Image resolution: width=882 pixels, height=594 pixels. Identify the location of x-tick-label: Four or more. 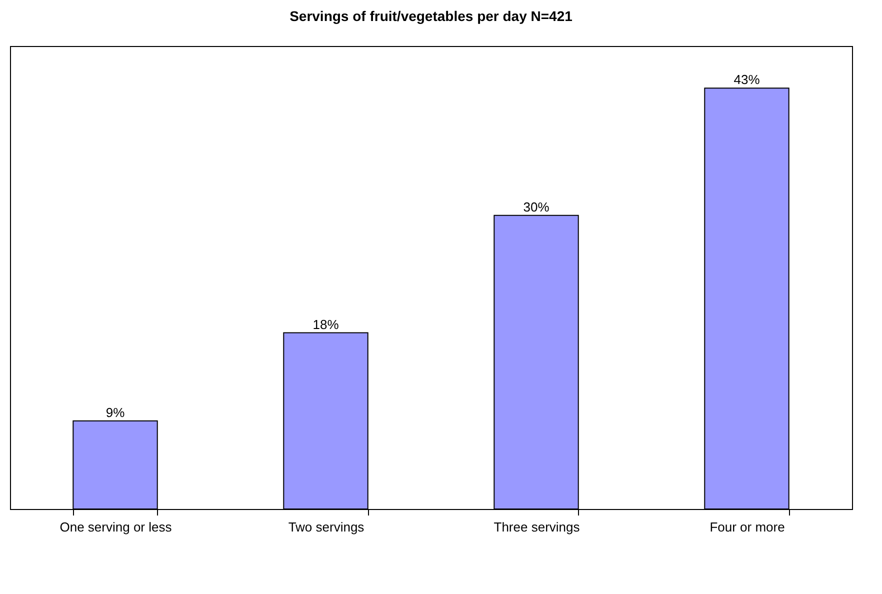
(747, 527).